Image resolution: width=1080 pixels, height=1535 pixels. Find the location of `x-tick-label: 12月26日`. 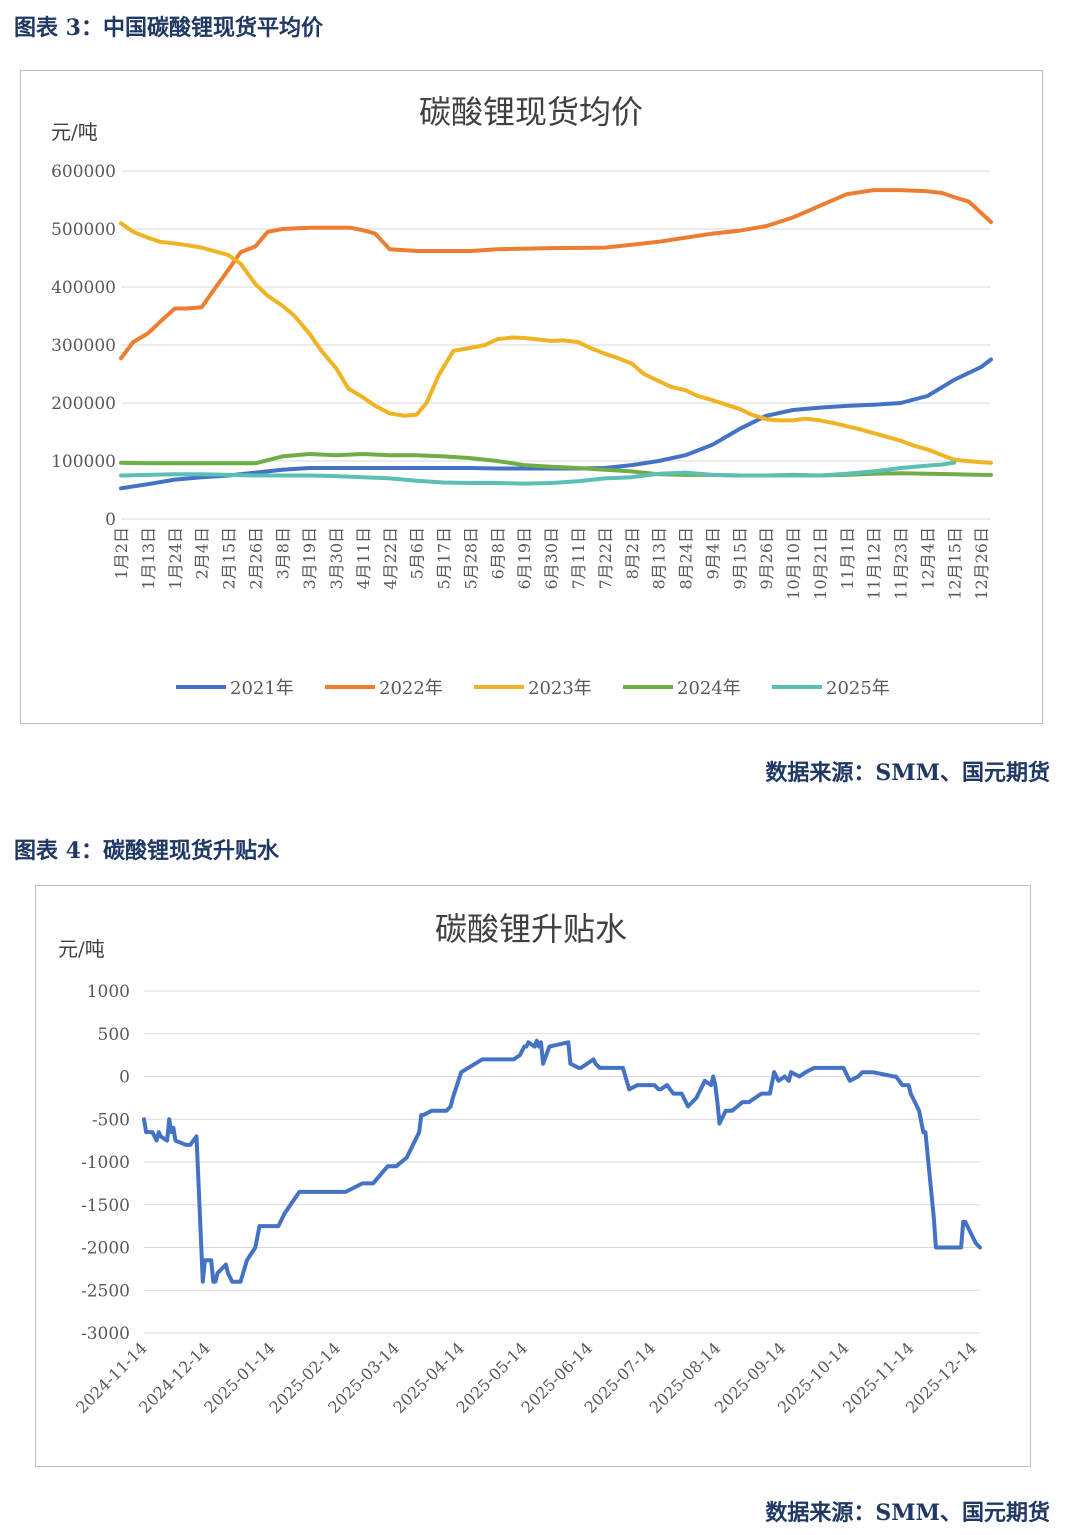

x-tick-label: 12月26日 is located at coordinates (981, 563).